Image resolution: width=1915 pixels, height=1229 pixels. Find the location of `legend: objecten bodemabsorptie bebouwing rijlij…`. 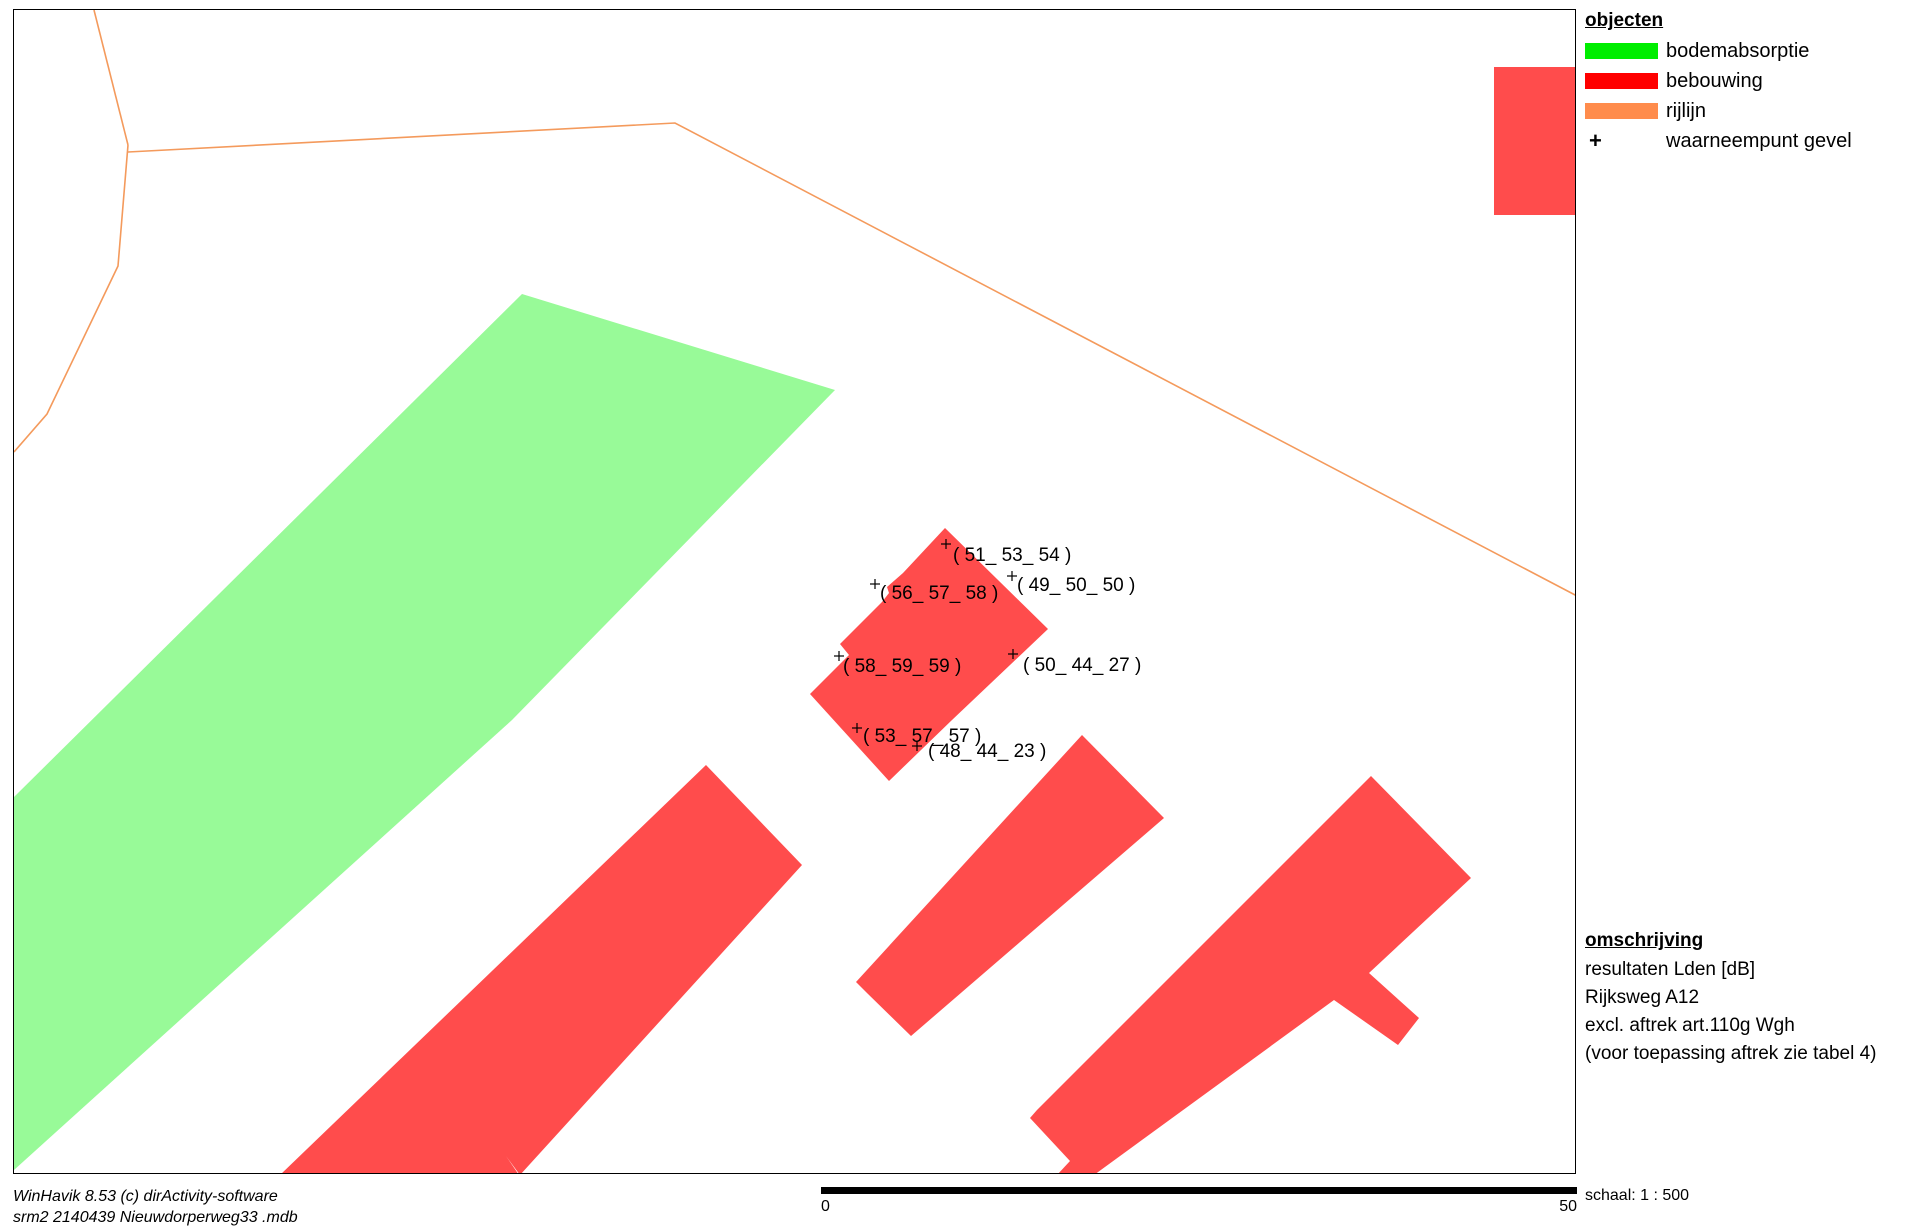

legend: objecten bodemabsorptie bebouwing rijlij… is located at coordinates (1747, 83).